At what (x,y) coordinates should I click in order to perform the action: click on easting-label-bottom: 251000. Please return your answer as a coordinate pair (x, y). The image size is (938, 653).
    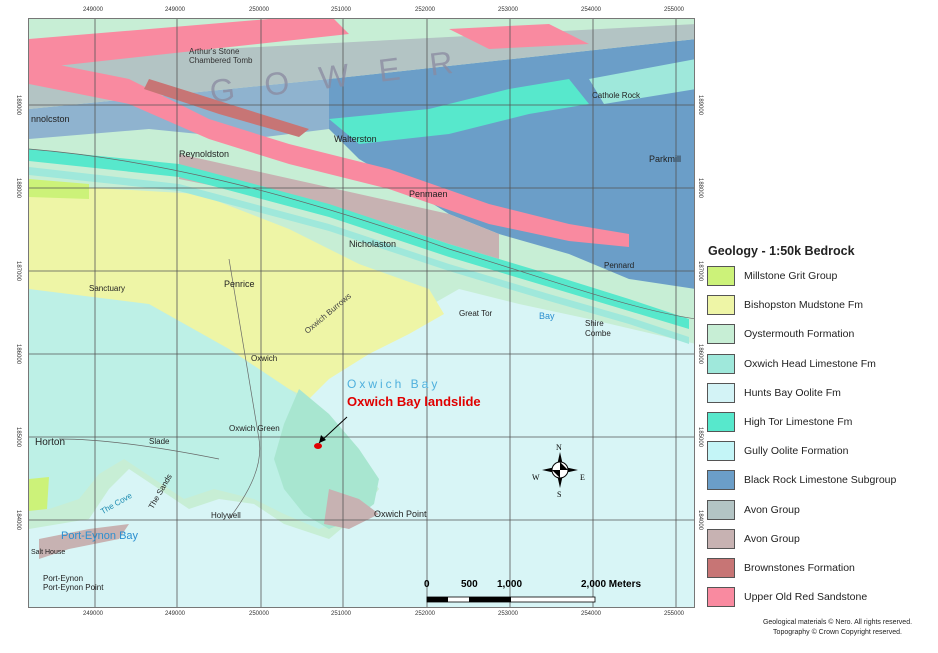
    Looking at the image, I should click on (341, 614).